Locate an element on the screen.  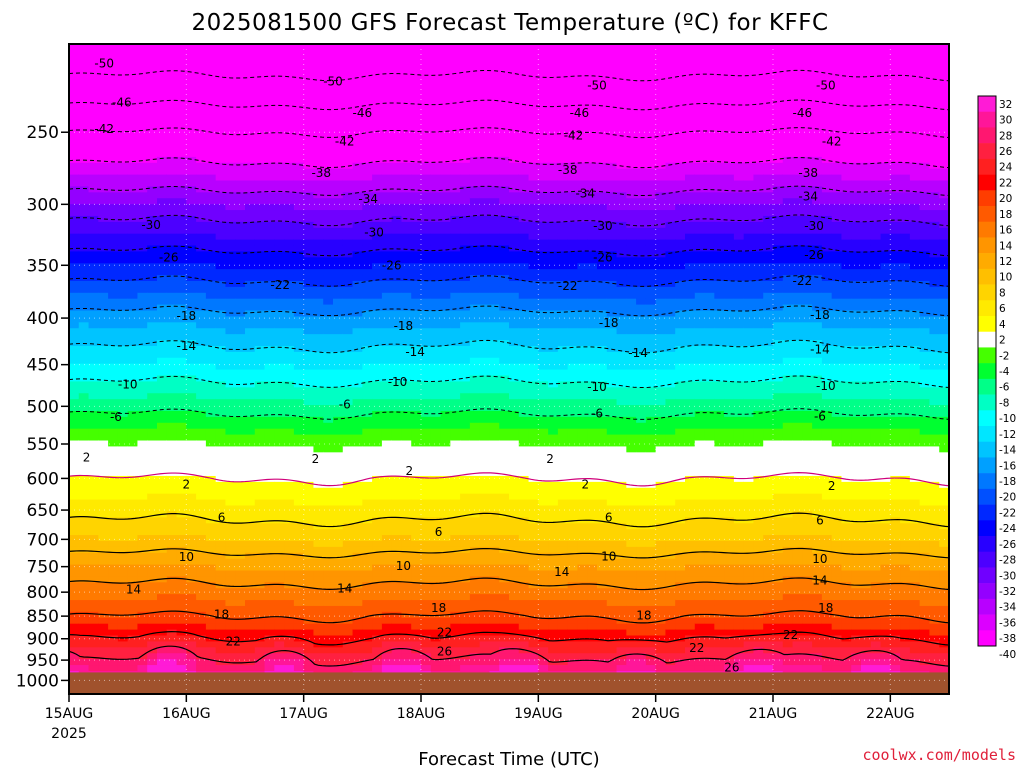
x-tick-label: 15AUG is located at coordinates (69, 714).